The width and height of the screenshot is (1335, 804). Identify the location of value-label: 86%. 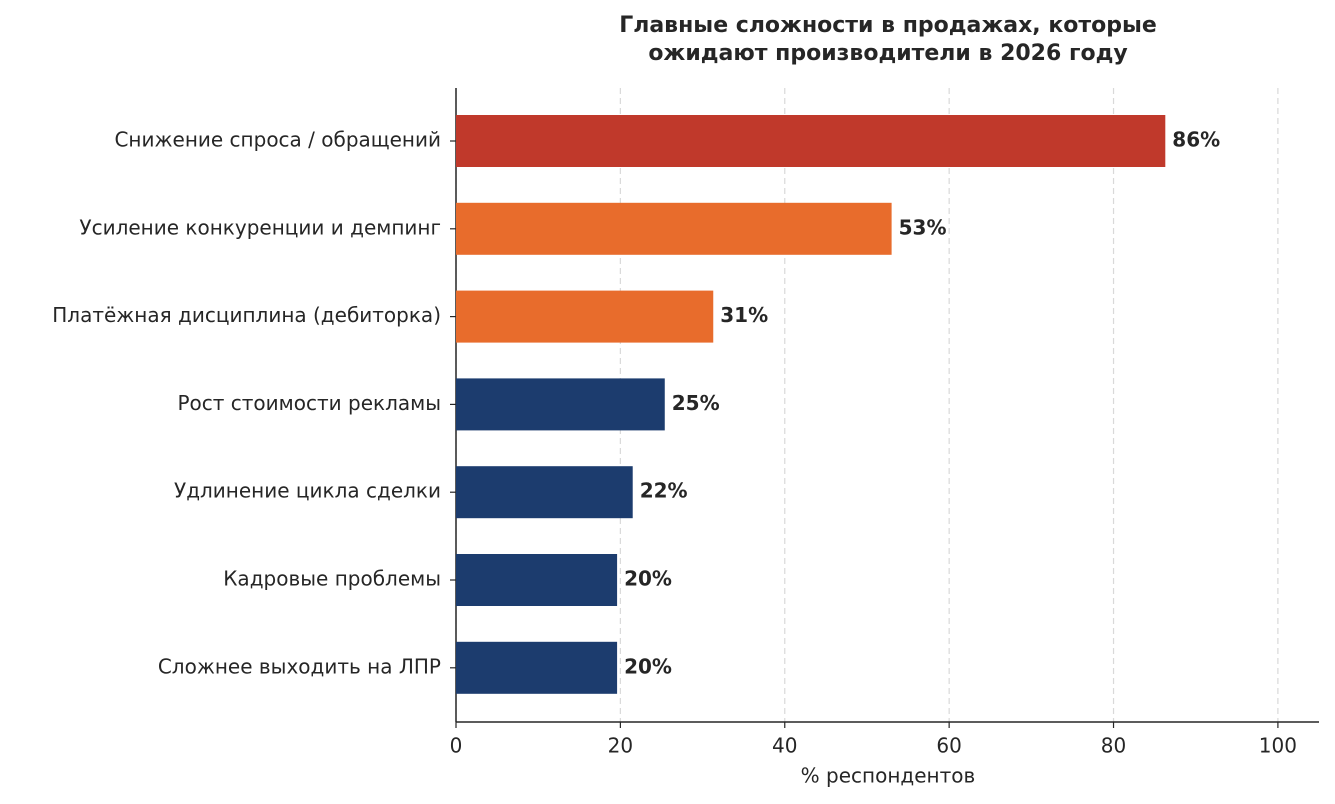
(1196, 140).